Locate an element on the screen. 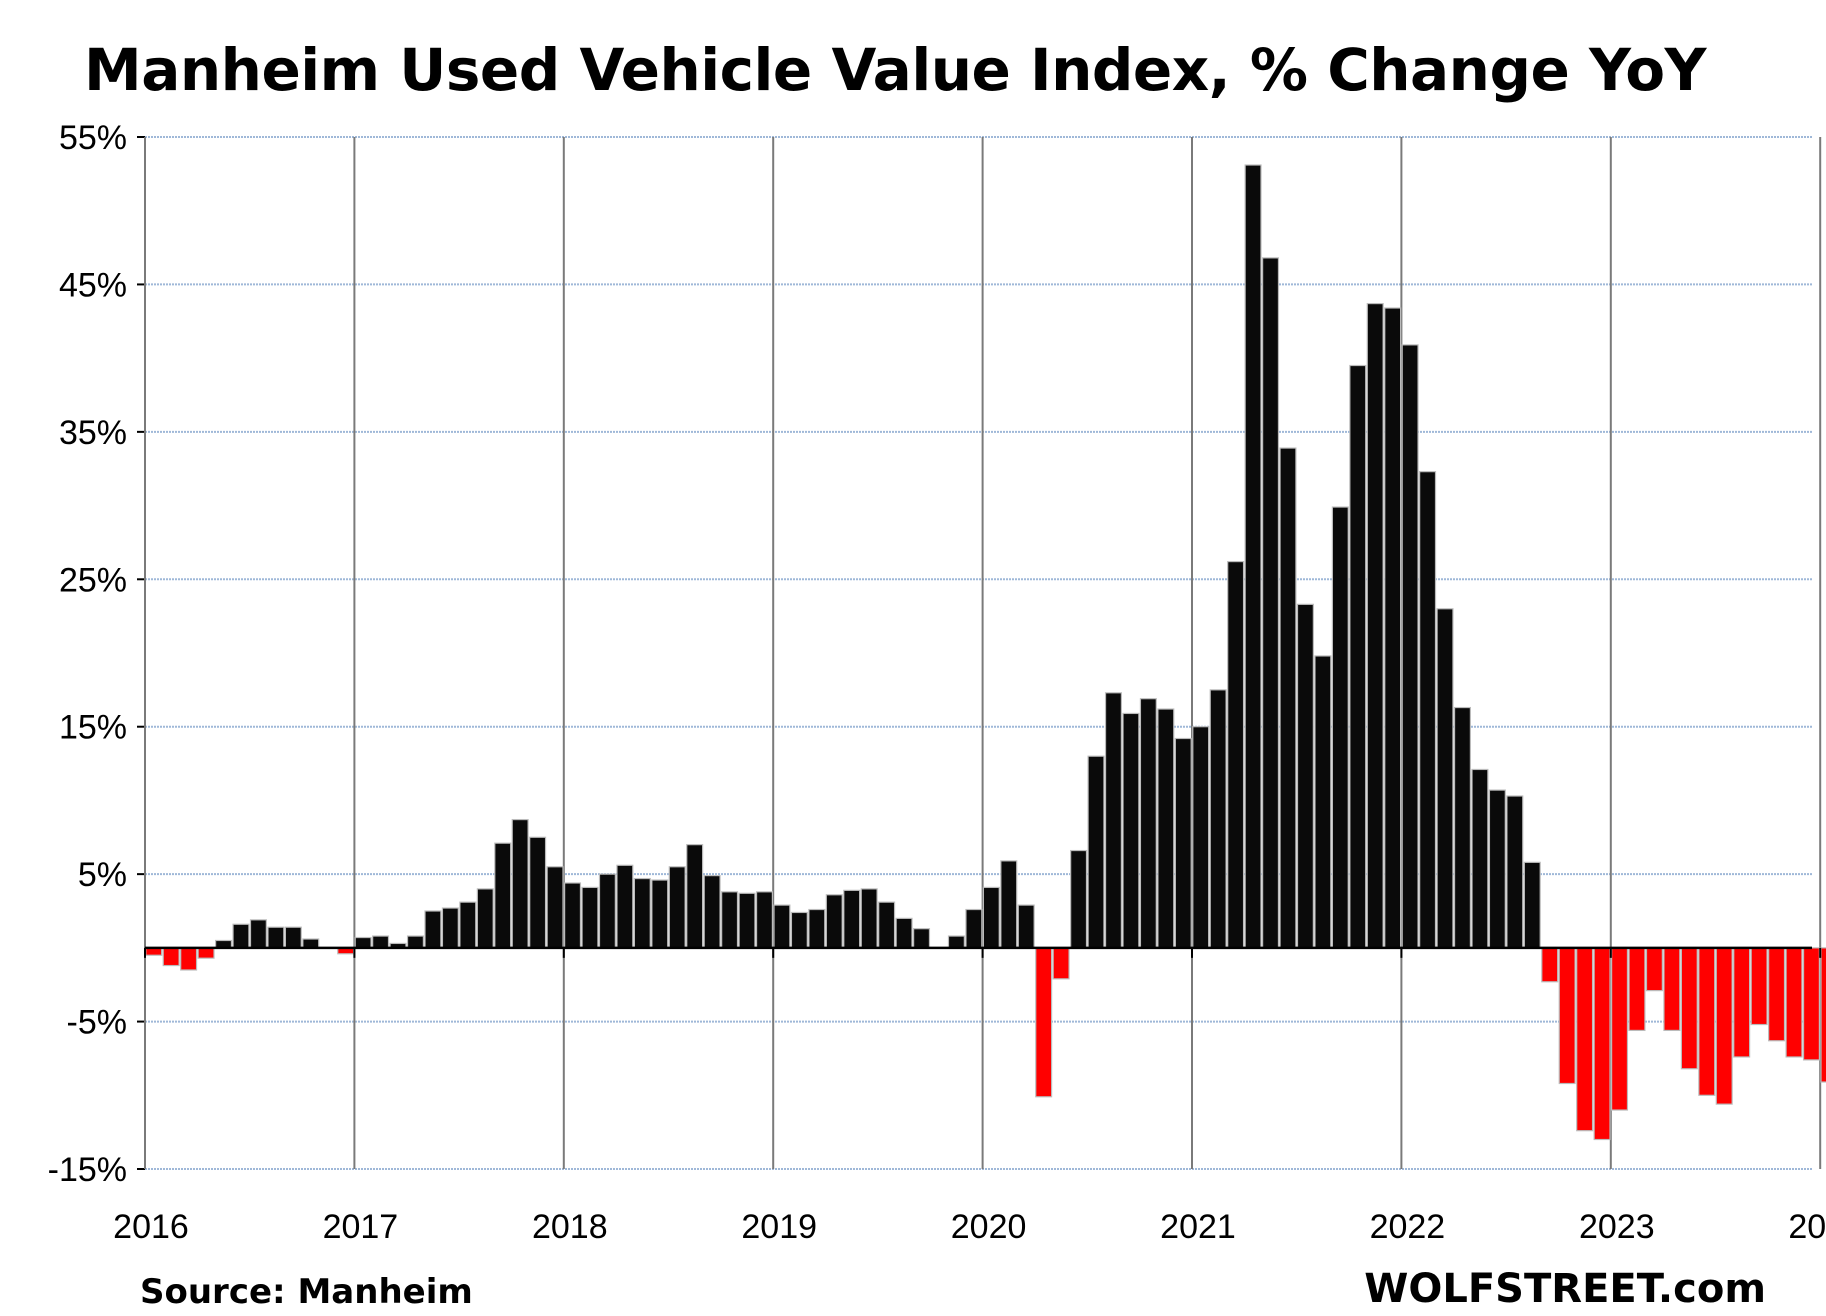 This screenshot has height=1316, width=1826. x-tick-label: 2021 is located at coordinates (1198, 1227).